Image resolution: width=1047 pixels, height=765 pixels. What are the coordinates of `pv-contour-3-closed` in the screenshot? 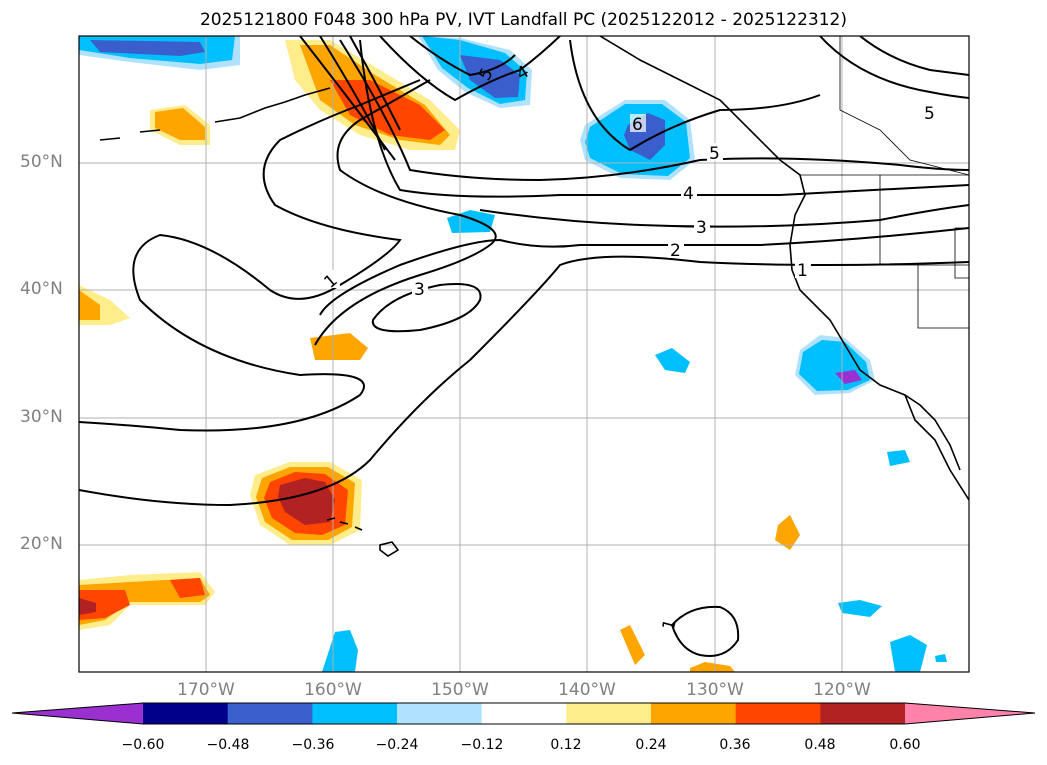 It's located at (426, 308).